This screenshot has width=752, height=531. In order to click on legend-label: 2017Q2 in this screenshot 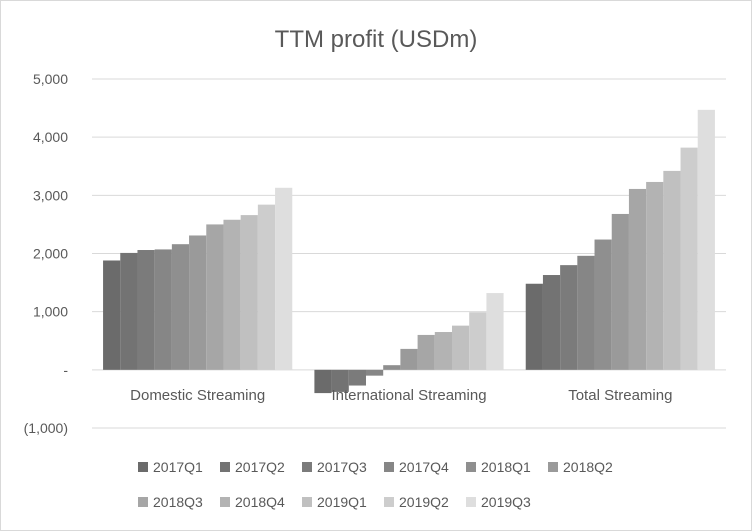, I will do `click(260, 467)`.